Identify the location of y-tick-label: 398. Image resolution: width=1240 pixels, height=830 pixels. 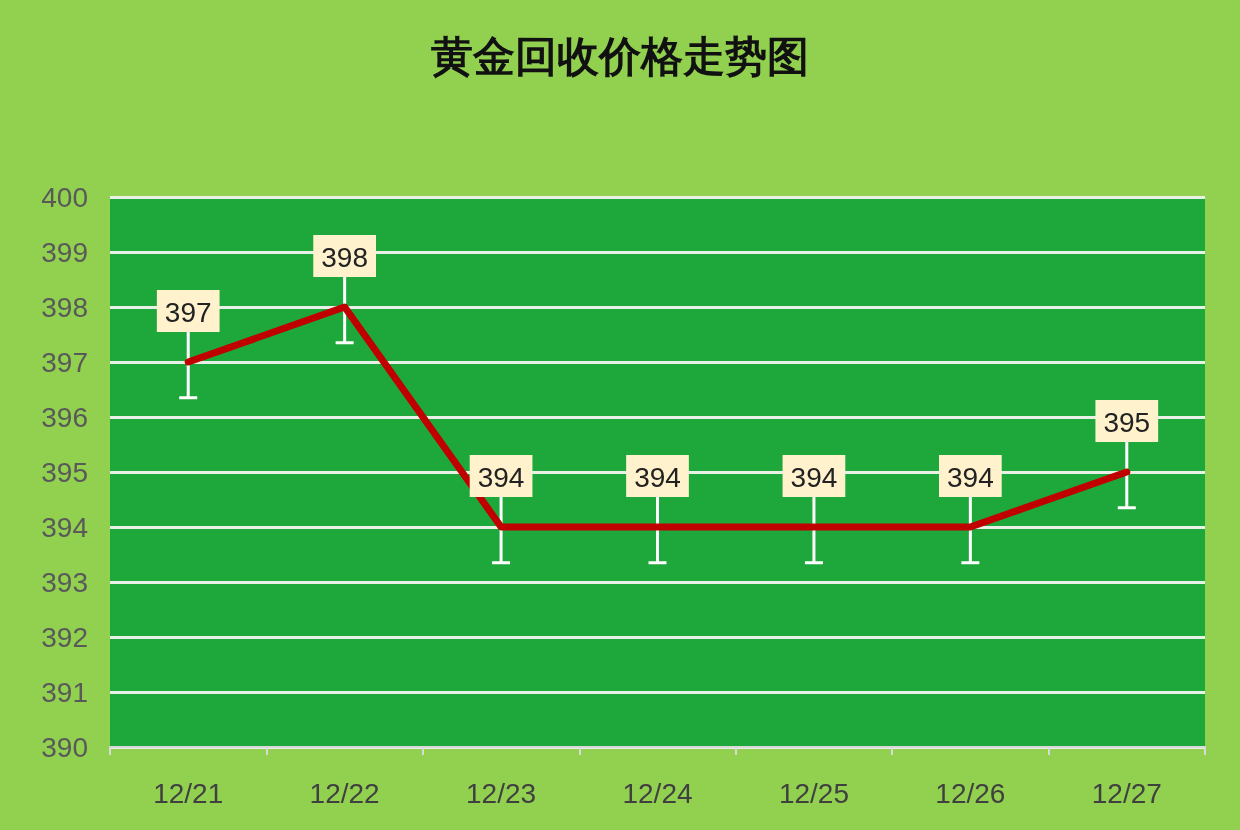
(64, 307).